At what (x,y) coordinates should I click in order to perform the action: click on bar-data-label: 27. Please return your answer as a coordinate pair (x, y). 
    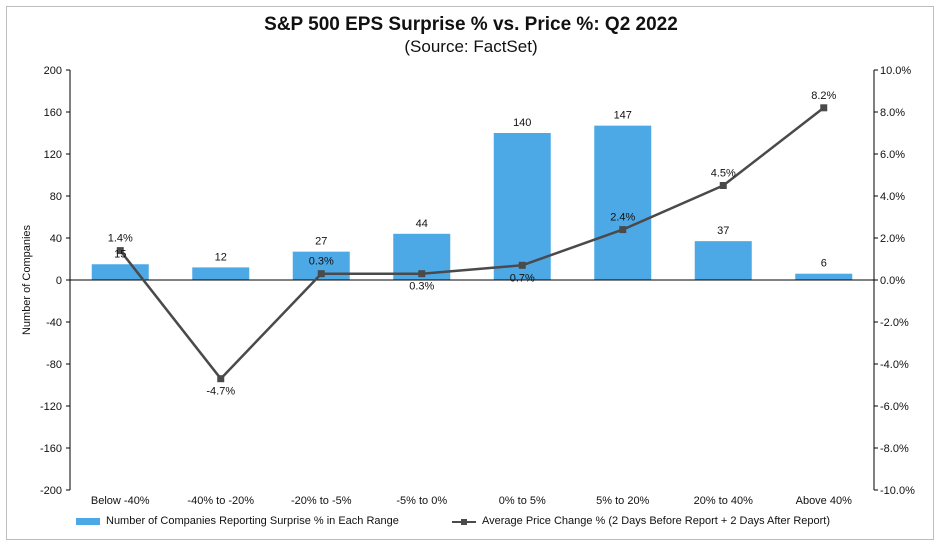
    Looking at the image, I should click on (321, 242).